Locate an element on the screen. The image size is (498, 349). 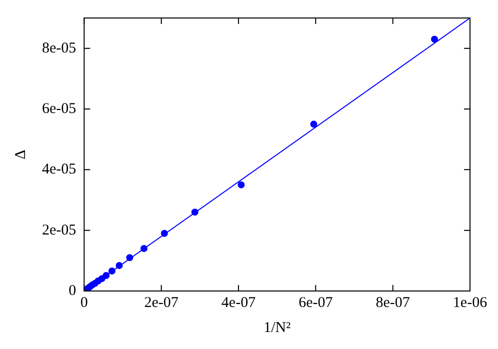
x-tick-label: 1e-06 is located at coordinates (470, 302).